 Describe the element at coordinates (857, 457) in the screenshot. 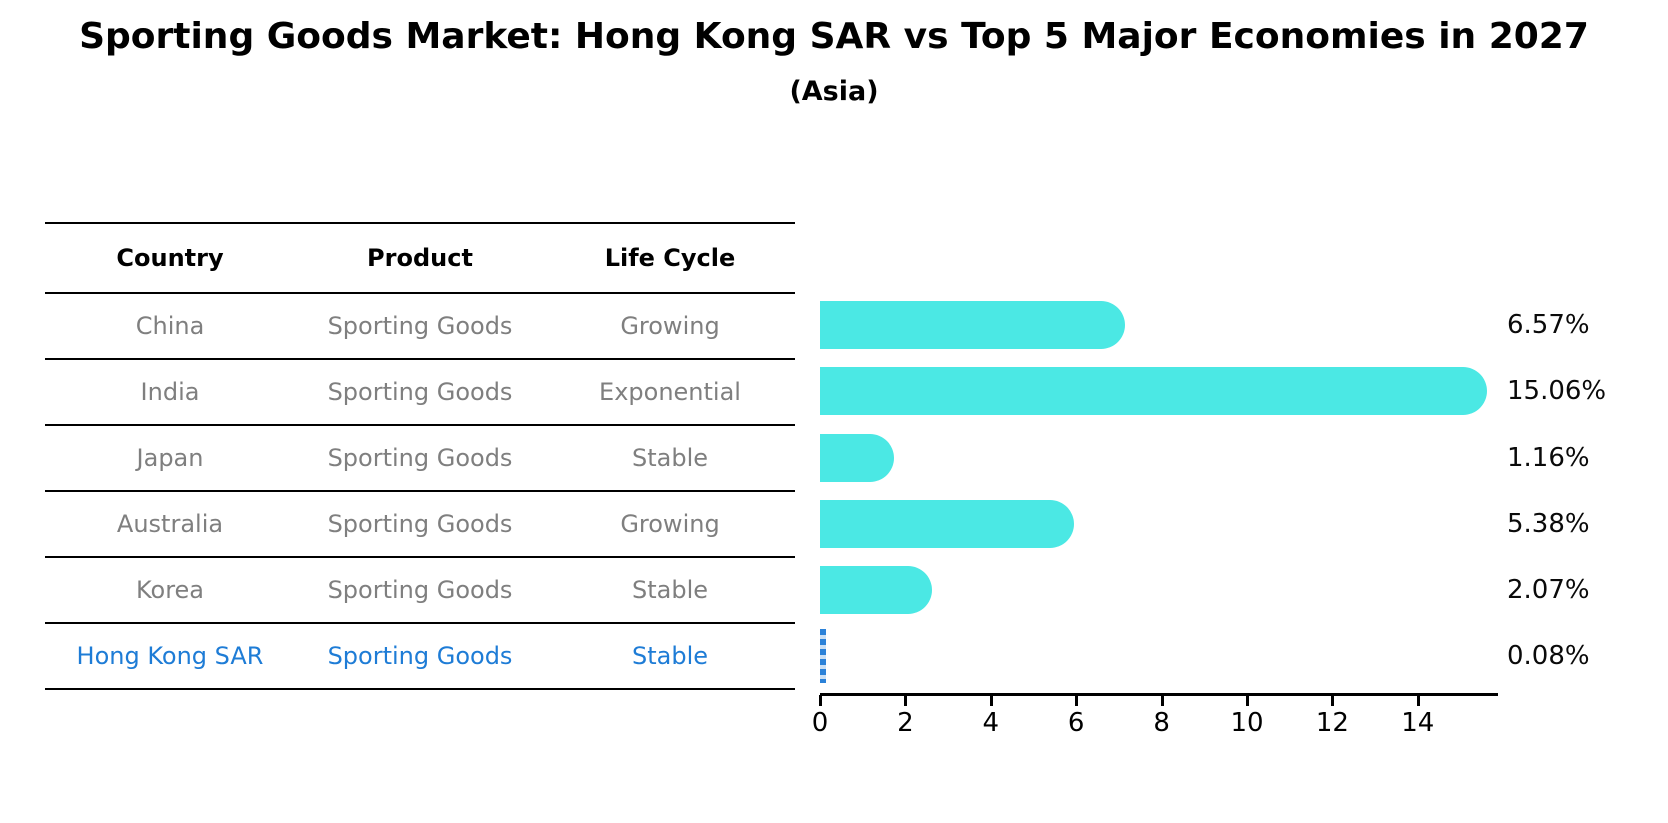

I see `bar-japan` at that location.